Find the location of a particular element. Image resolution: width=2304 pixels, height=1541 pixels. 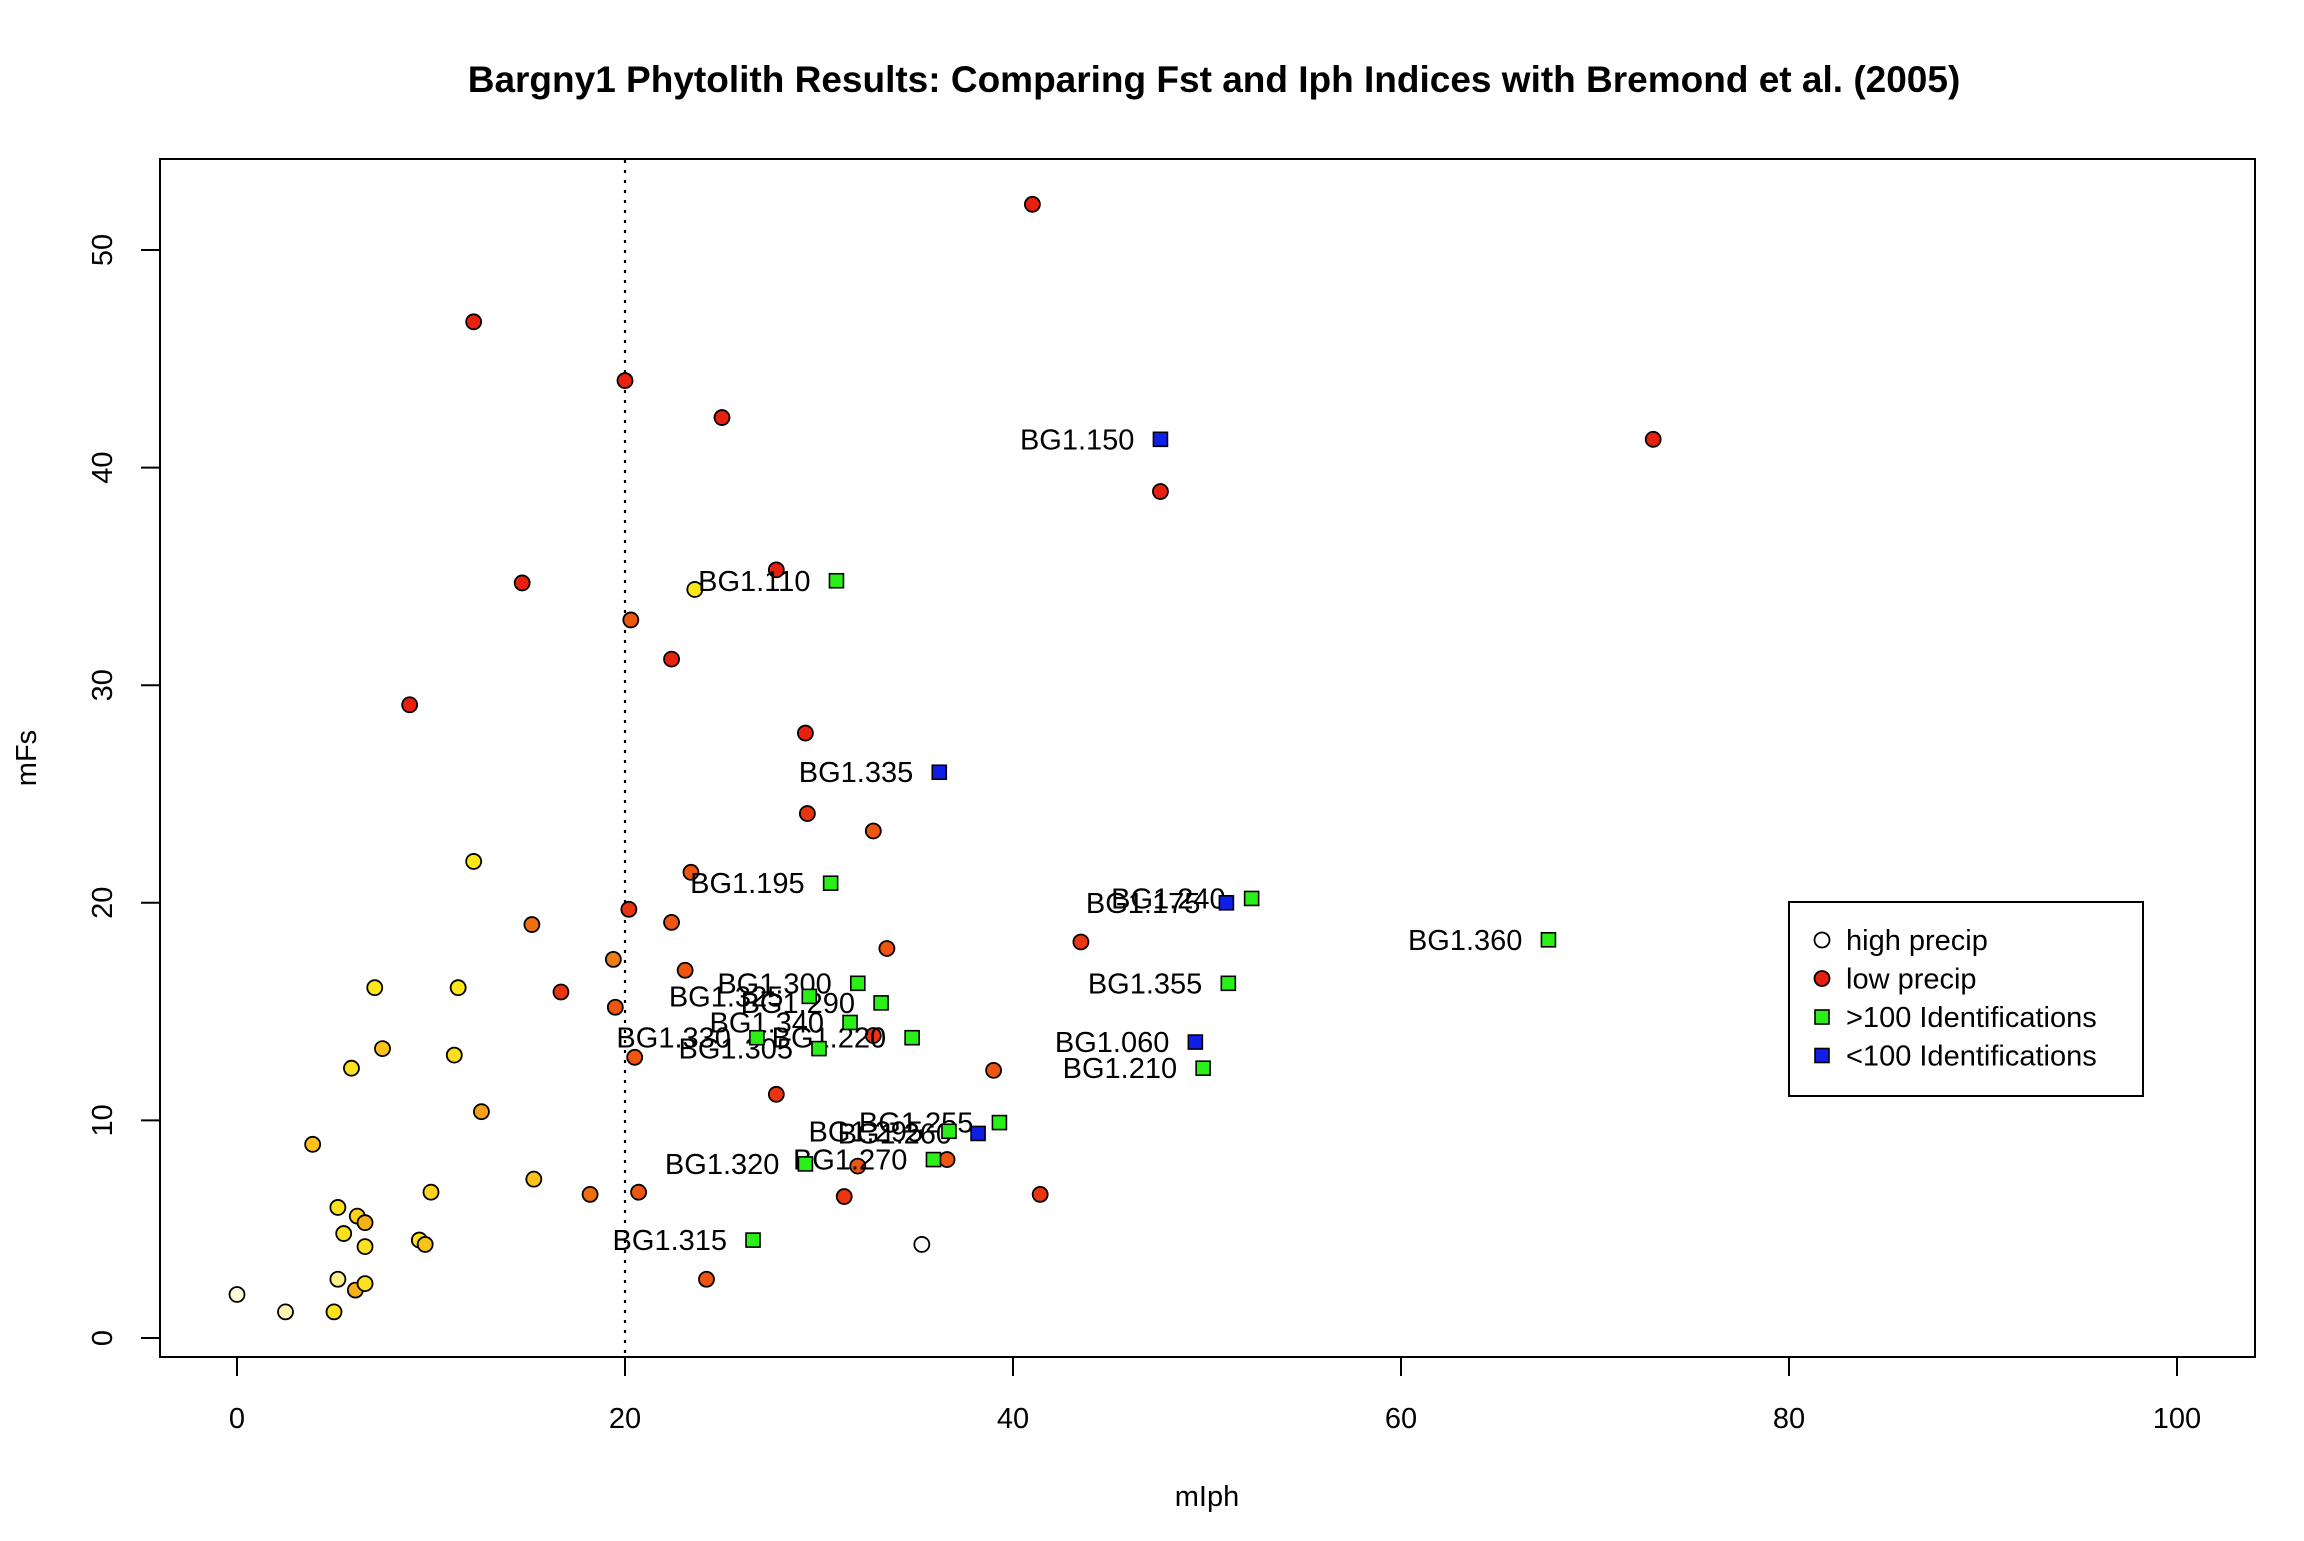

sample-label: BG1.220 is located at coordinates (829, 1039).